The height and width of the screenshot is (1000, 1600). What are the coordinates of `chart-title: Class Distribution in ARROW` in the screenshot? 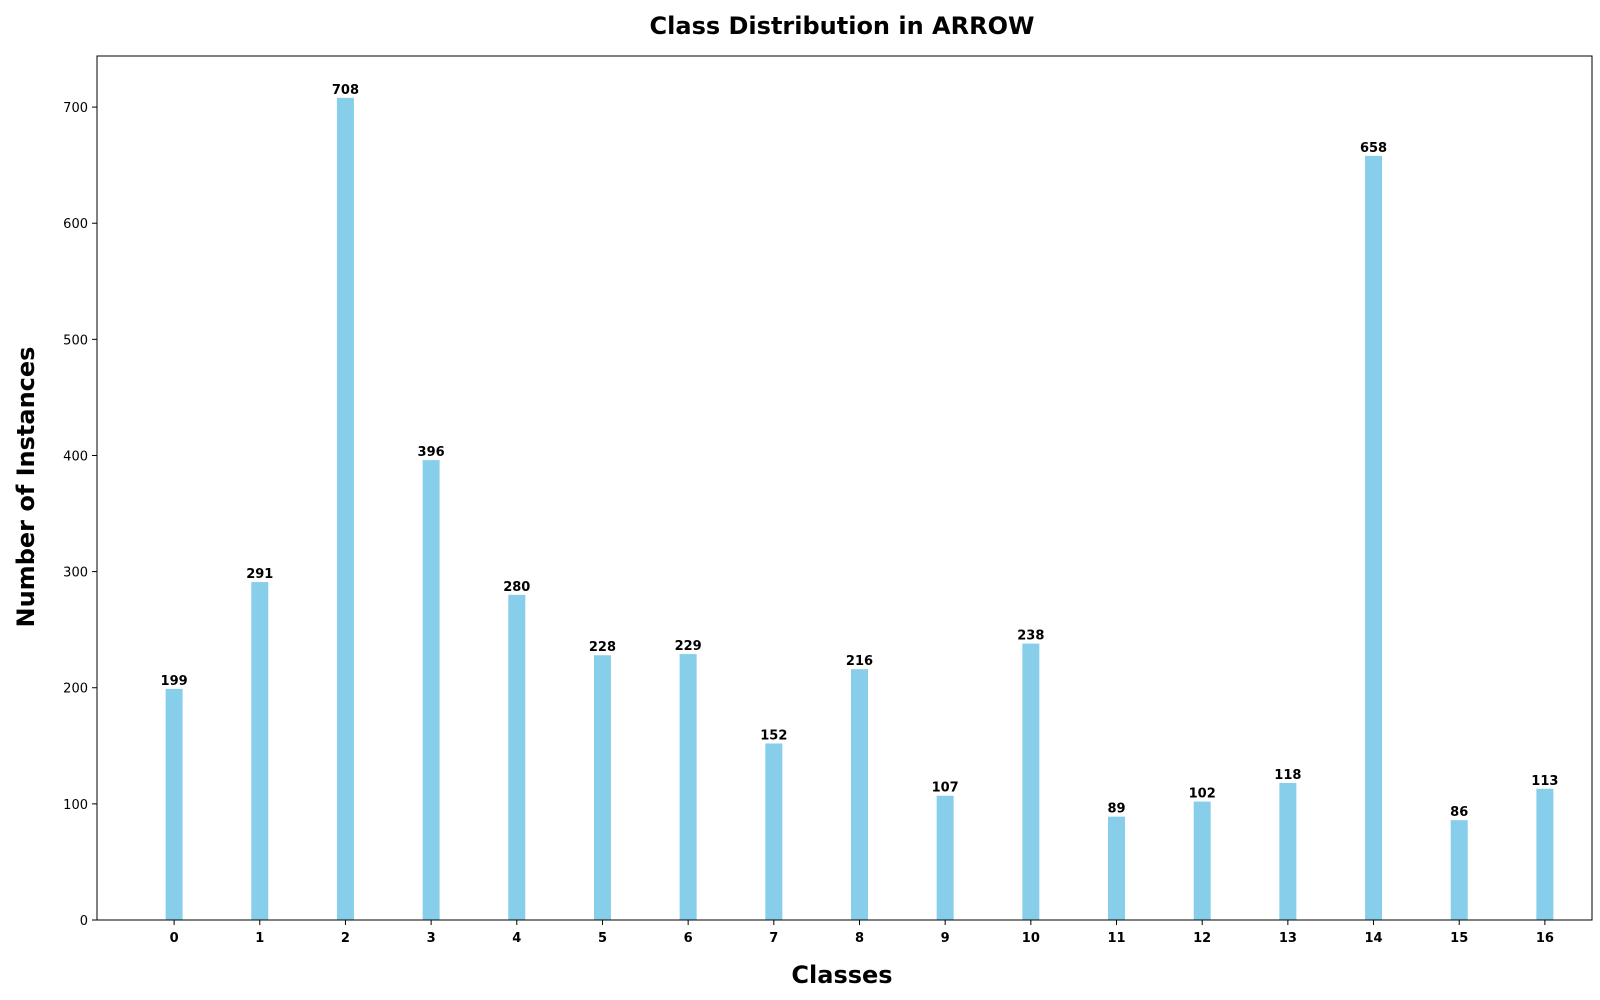 It's located at (842, 26).